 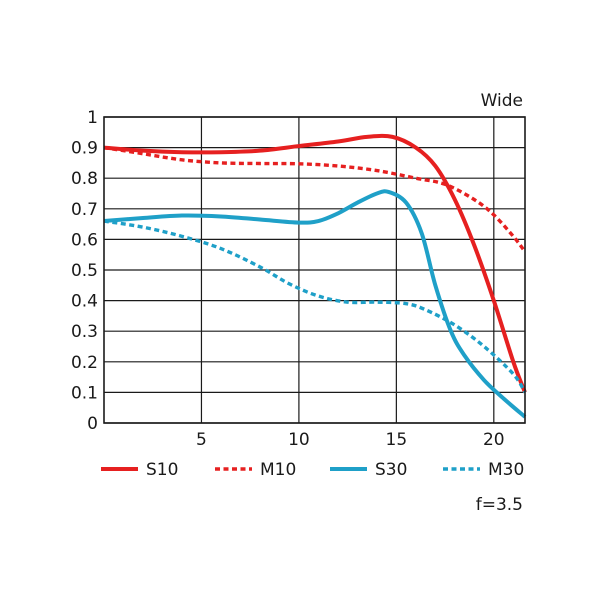 What do you see at coordinates (84, 149) in the screenshot?
I see `y-tick-label: 0.9` at bounding box center [84, 149].